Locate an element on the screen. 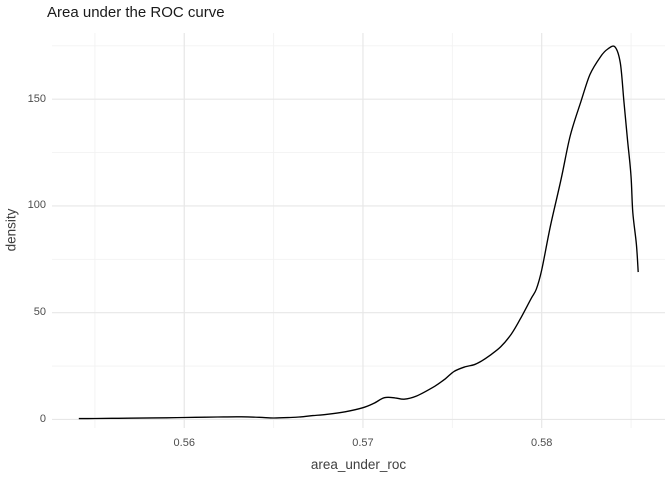  y-tick-label: 50 is located at coordinates (39, 312).